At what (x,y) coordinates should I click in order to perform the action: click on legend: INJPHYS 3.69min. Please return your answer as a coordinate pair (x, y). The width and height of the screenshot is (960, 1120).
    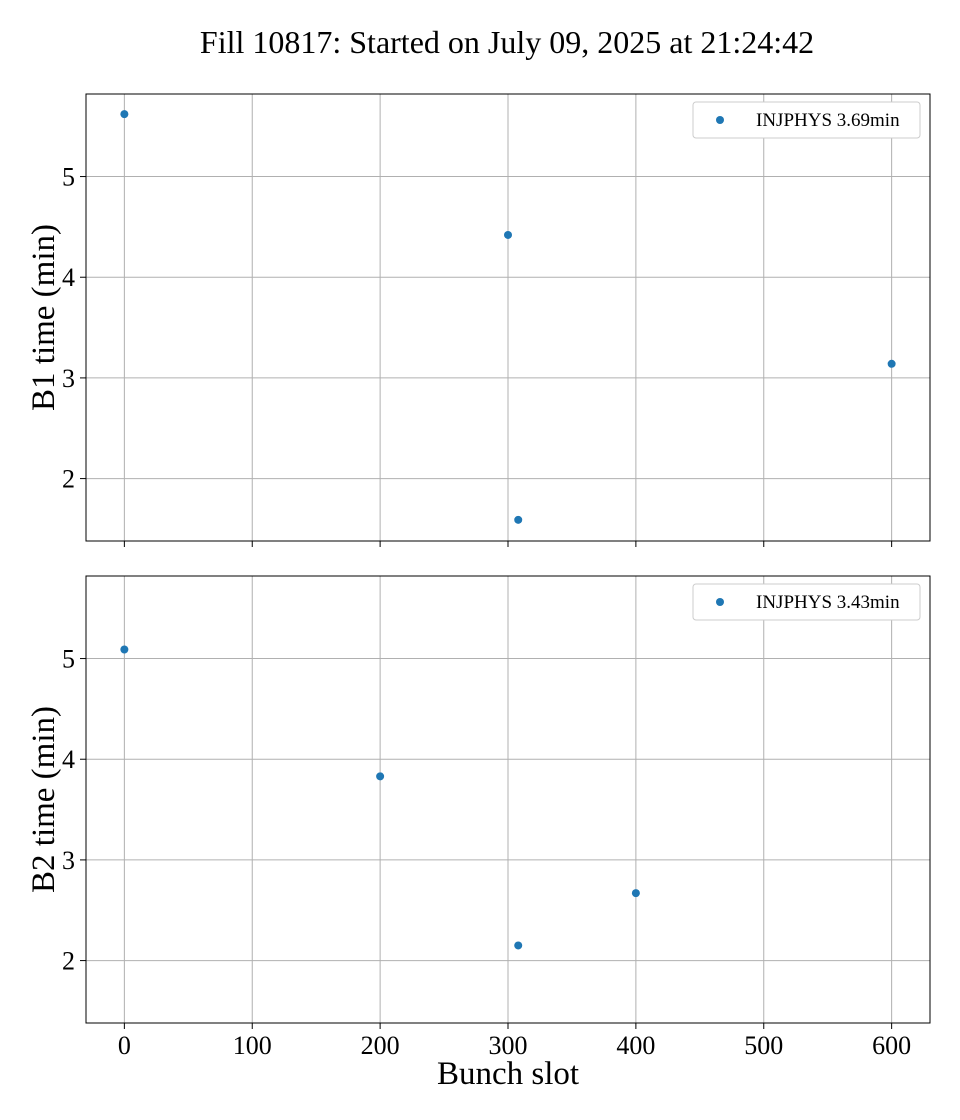
    Looking at the image, I should click on (806, 120).